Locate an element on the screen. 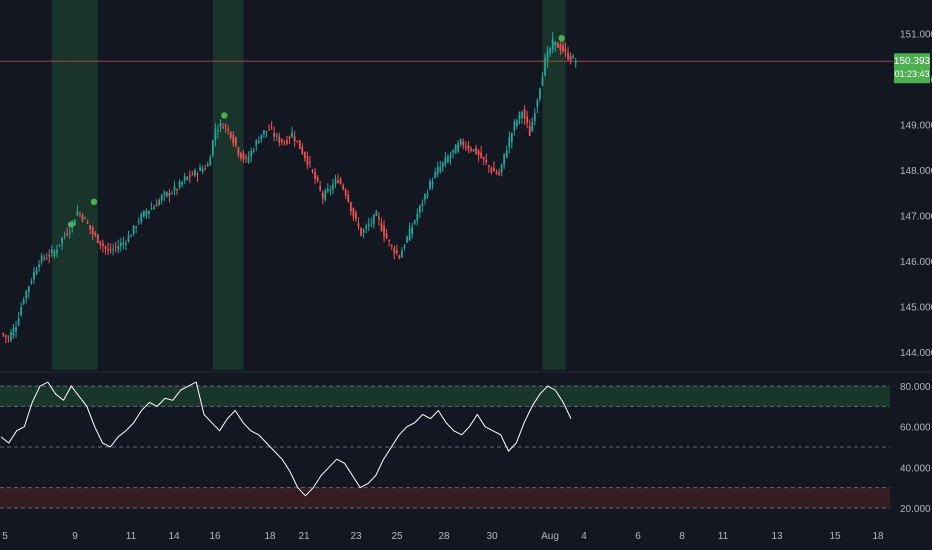  x-axis-tick: 15 is located at coordinates (835, 536).